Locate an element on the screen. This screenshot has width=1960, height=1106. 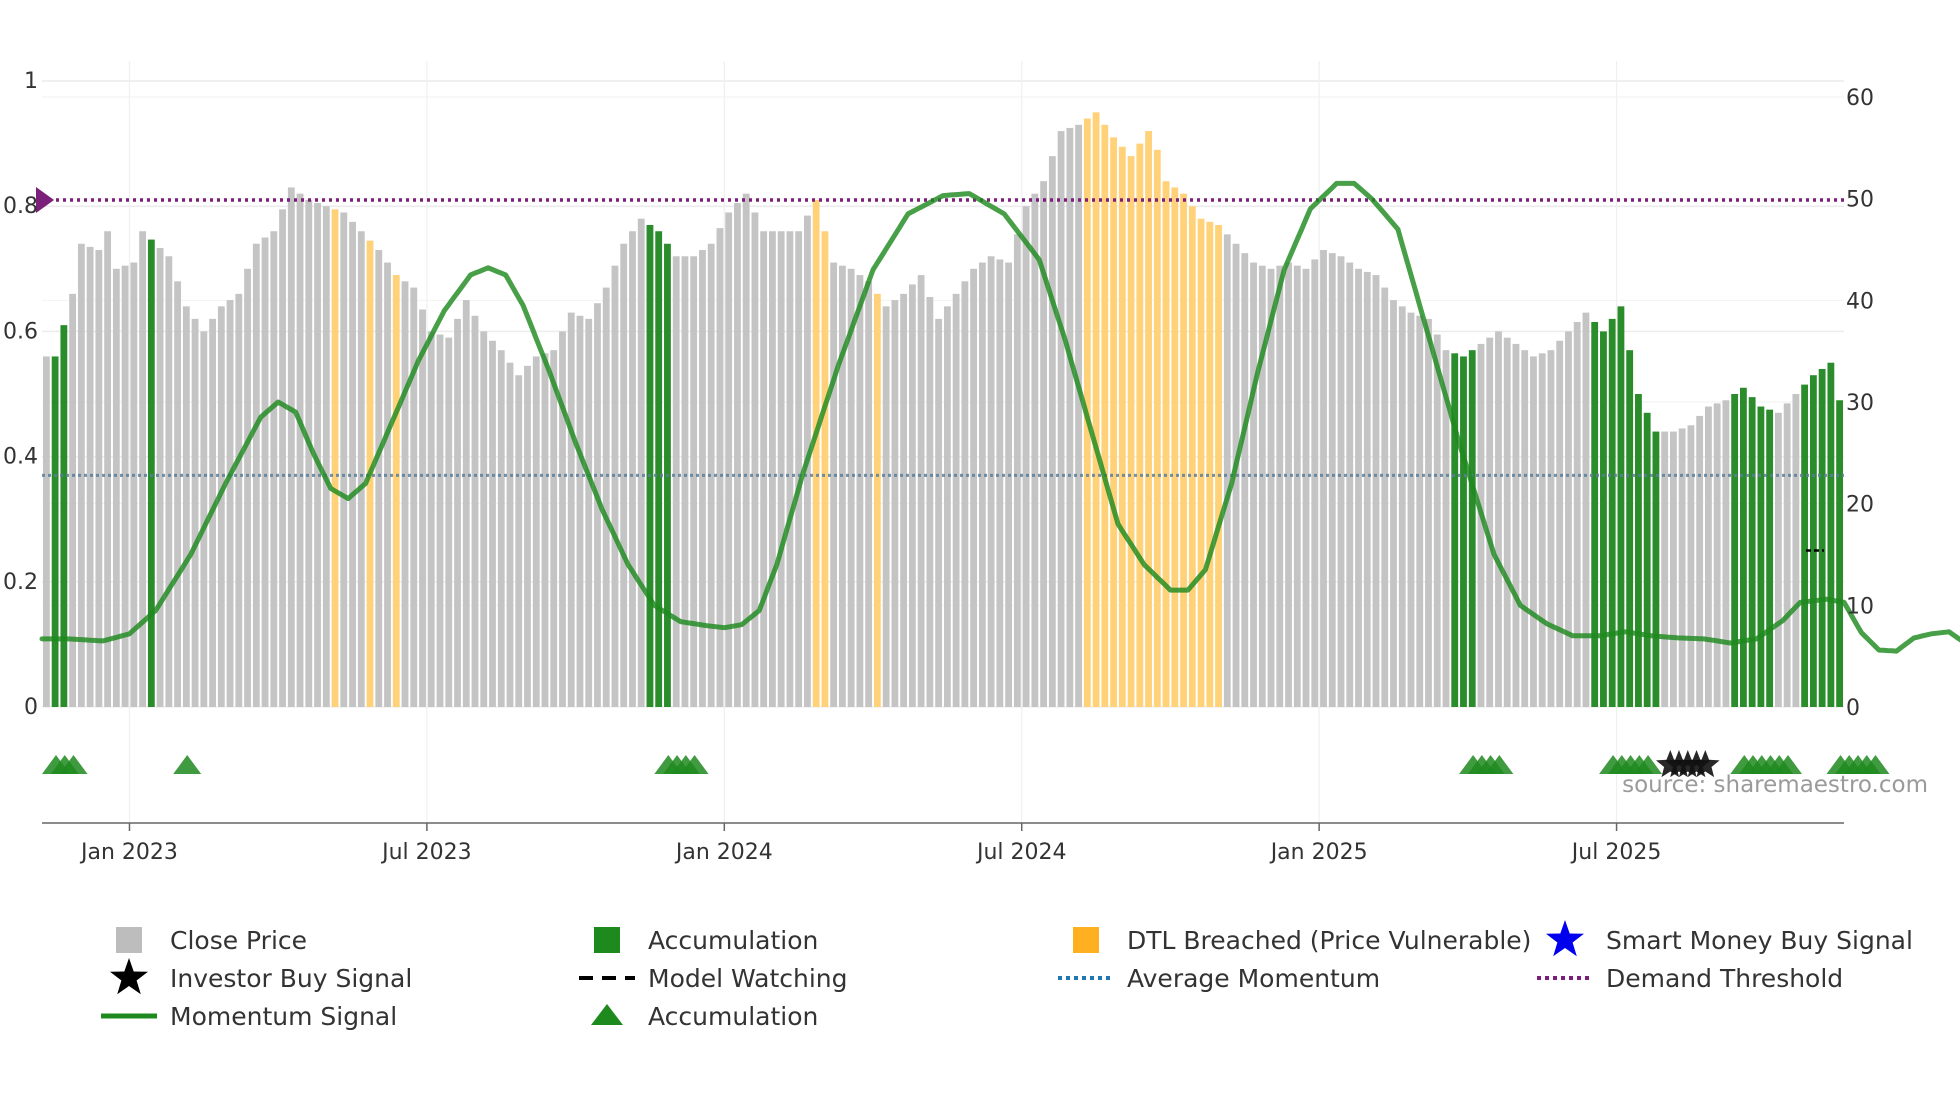
legend-item: Demand Threshold is located at coordinates (1690, 978).